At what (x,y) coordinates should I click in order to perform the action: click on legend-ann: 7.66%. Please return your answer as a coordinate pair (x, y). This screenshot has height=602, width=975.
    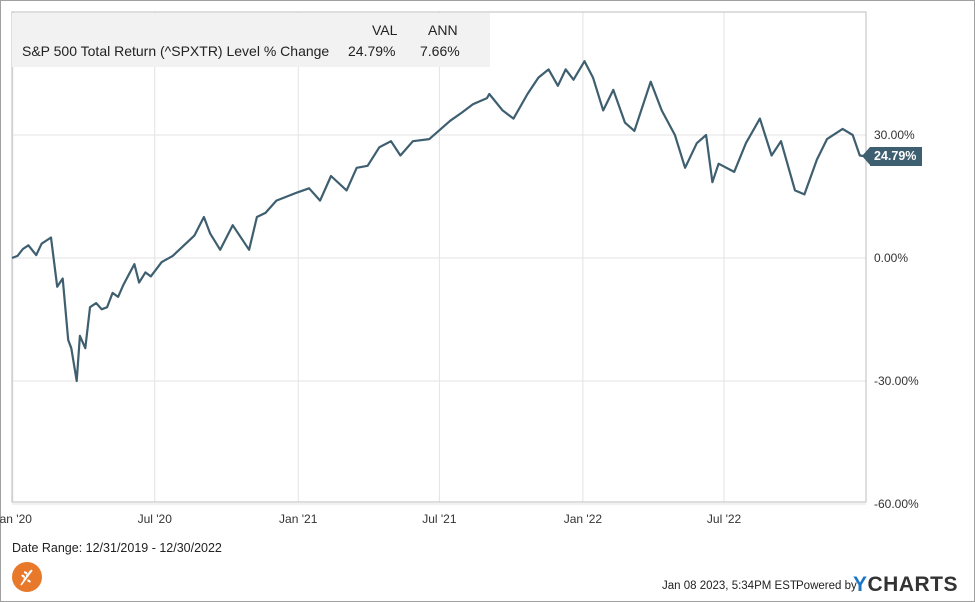
    Looking at the image, I should click on (440, 51).